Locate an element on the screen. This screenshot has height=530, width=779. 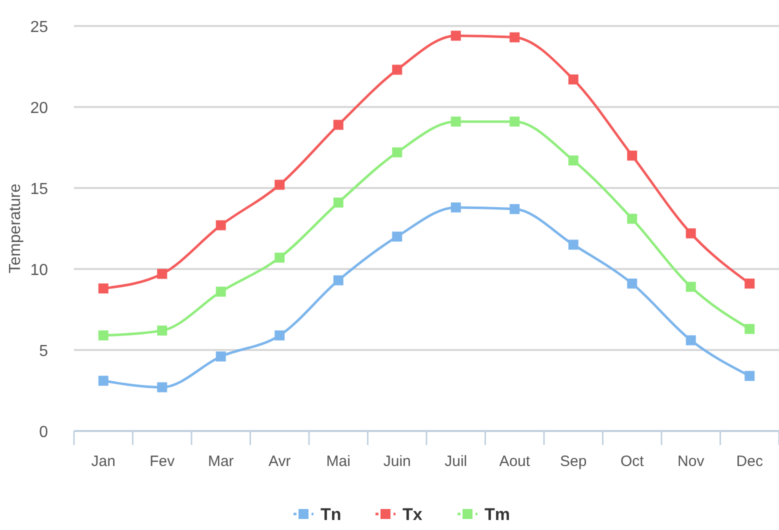
x-tick-label: Mar is located at coordinates (221, 461).